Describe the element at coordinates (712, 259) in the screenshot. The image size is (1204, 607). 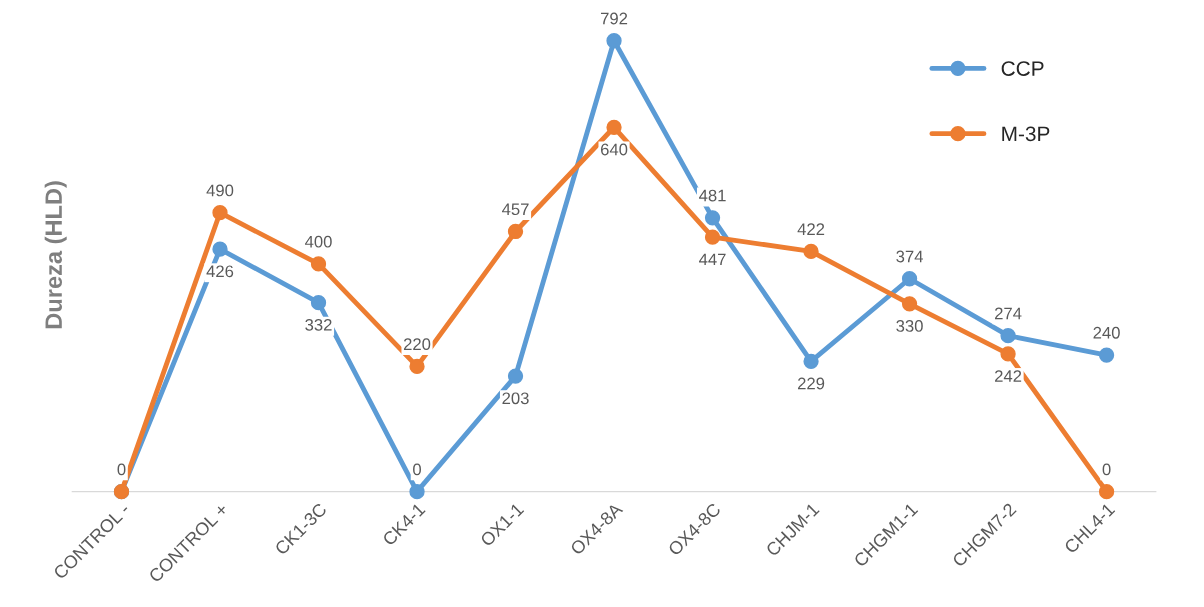
I see `data-label: 447` at that location.